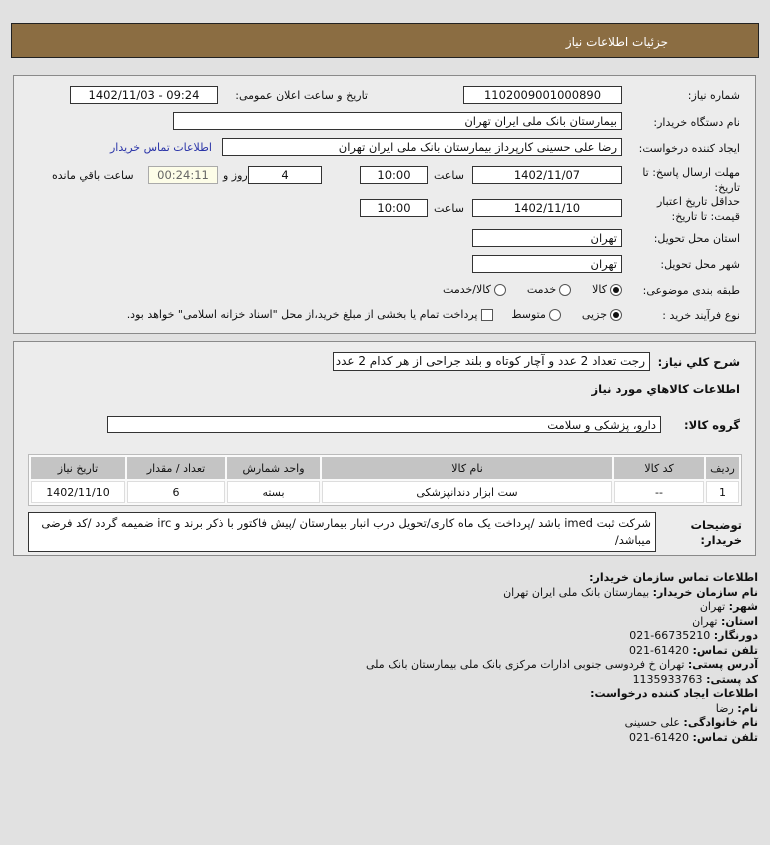 The height and width of the screenshot is (845, 770). What do you see at coordinates (273, 468) in the screenshot?
I see `col-unit: واحد شمارش` at bounding box center [273, 468].